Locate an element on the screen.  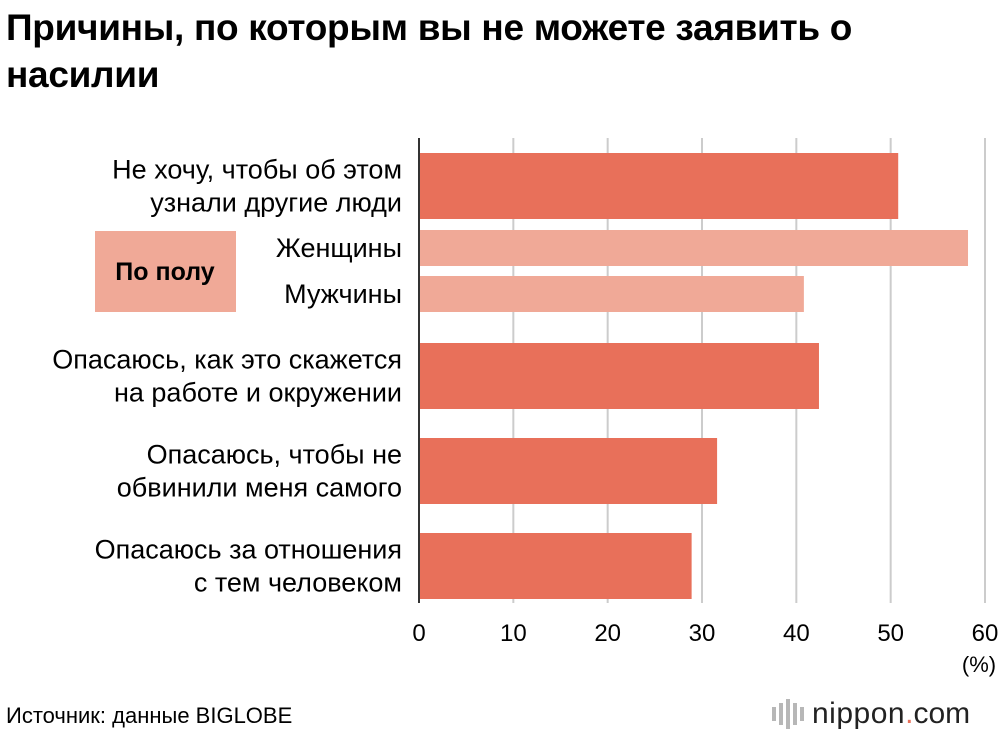
group-label-box is located at coordinates (165, 271).